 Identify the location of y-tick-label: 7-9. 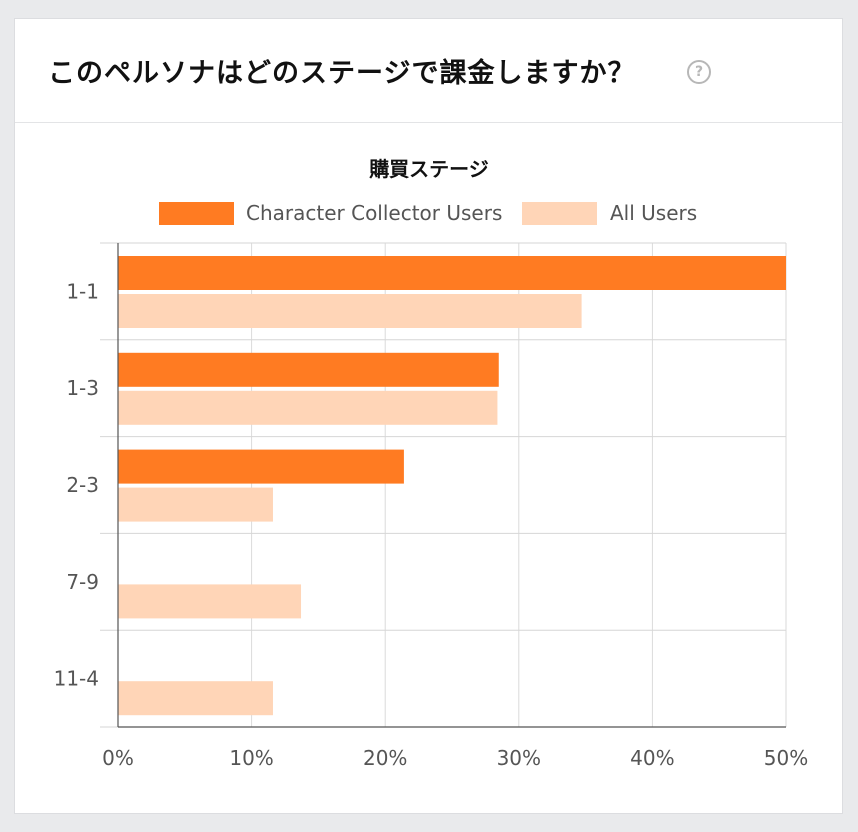
(82, 582).